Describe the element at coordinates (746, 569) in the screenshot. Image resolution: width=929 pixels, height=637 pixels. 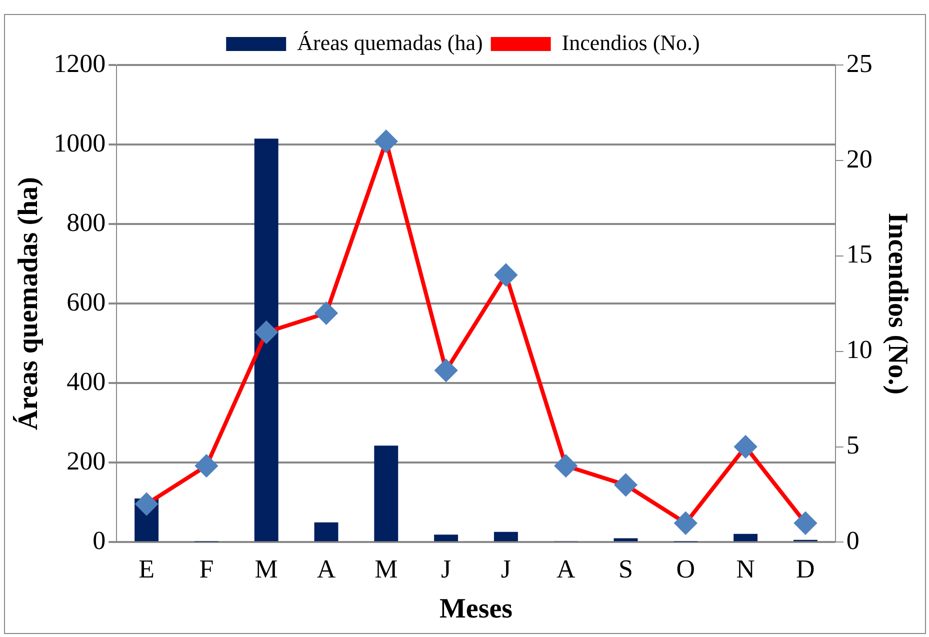
I see `x-tick-label: N` at that location.